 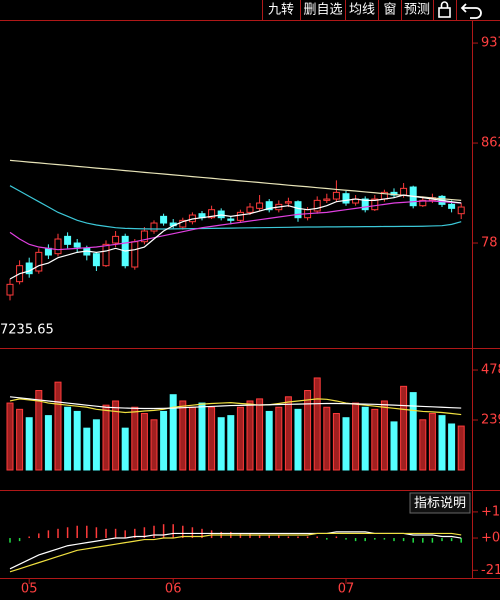 I want to click on low-annotation: 7235.65, so click(x=27, y=330).